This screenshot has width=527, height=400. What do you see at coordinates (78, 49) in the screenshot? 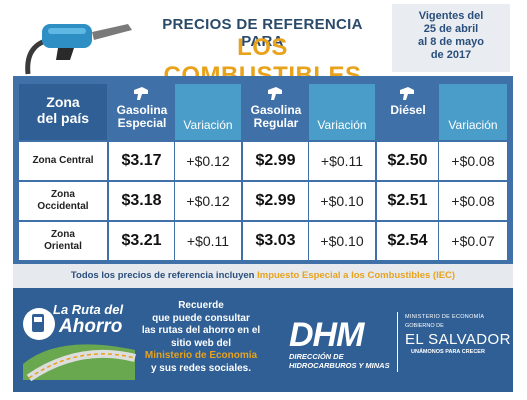
I see `fuel-nozzle-icon` at bounding box center [78, 49].